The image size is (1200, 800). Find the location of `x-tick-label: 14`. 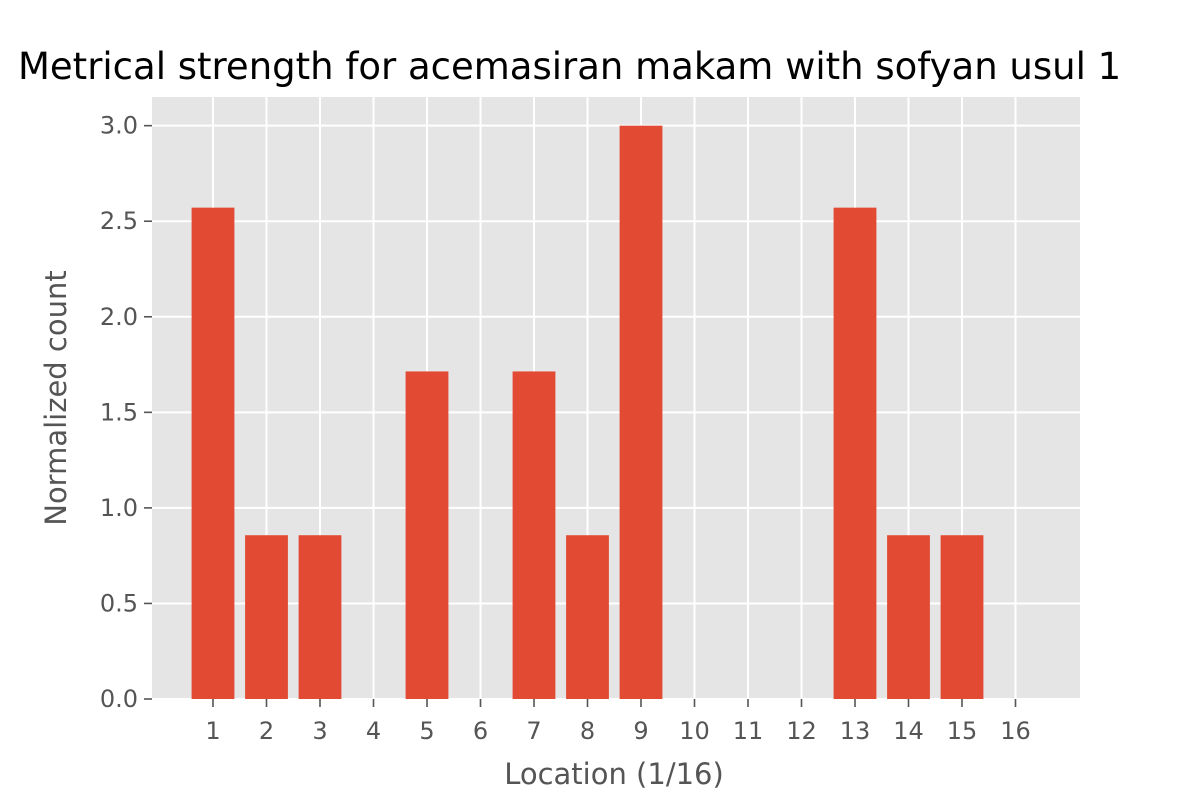

x-tick-label: 14 is located at coordinates (908, 731).